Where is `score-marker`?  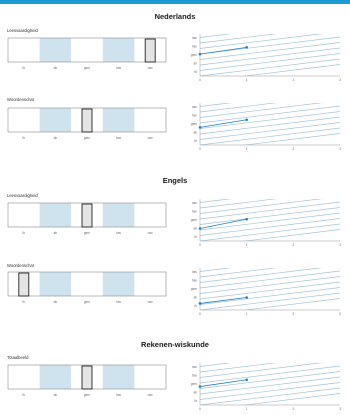 score-marker is located at coordinates (87, 120).